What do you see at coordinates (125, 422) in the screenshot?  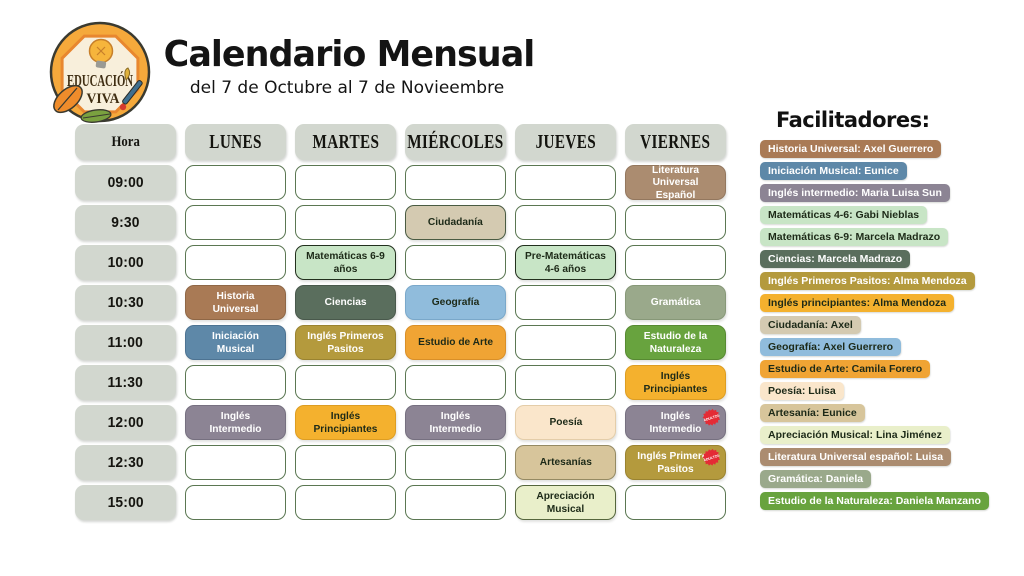 I see `time-label-text: 12:00` at bounding box center [125, 422].